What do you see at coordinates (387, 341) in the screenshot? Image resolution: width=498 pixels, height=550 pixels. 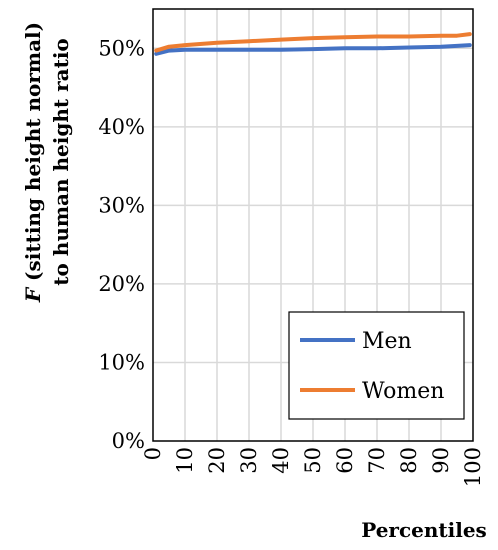 I see `legend-label-men: Men` at bounding box center [387, 341].